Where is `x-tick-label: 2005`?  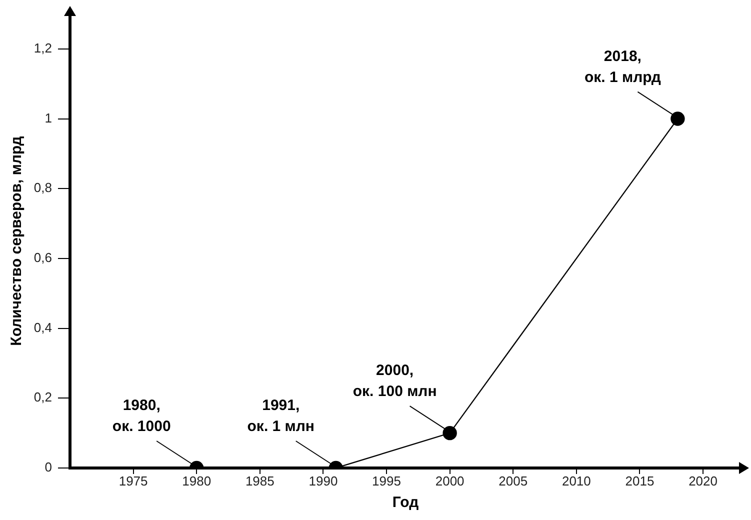 x-tick-label: 2005 is located at coordinates (513, 480).